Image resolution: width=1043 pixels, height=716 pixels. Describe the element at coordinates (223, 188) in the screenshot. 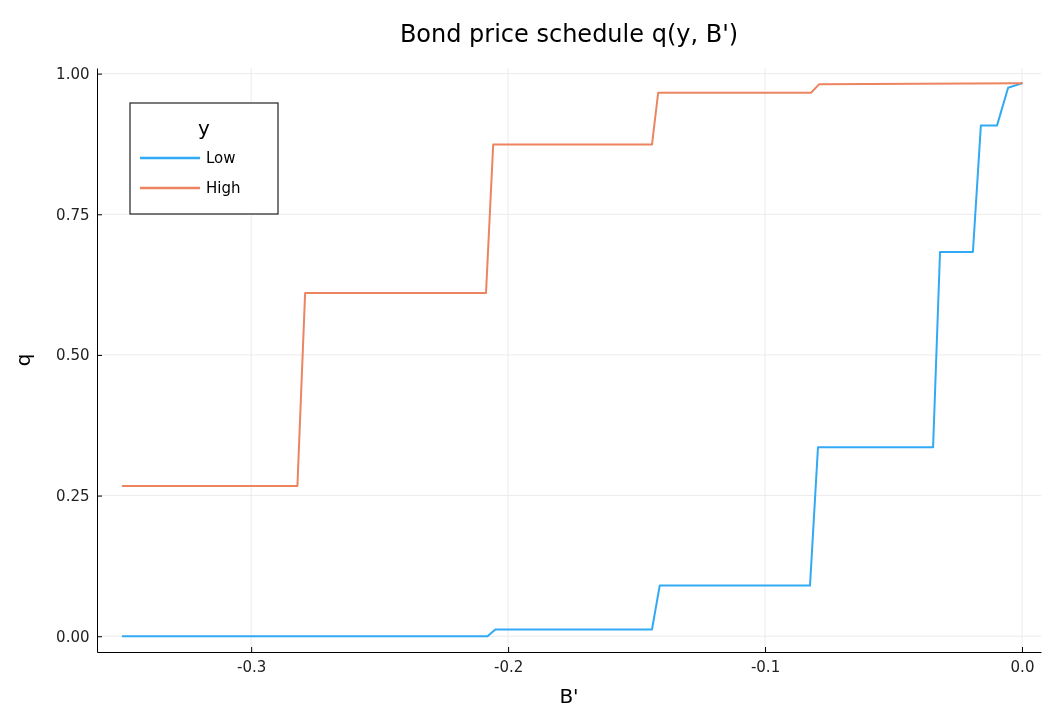

I see `legend-label: High` at that location.